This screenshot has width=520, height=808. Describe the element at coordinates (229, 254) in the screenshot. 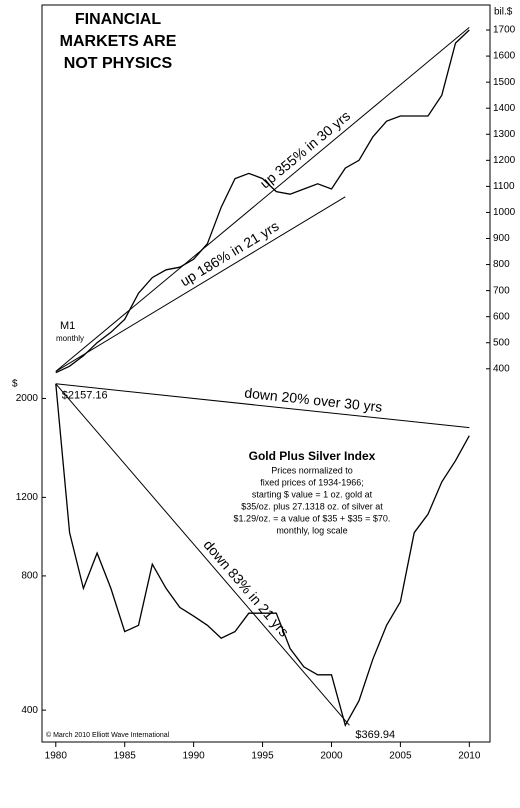

I see `trend-label: up 186% in 21 yrs` at that location.